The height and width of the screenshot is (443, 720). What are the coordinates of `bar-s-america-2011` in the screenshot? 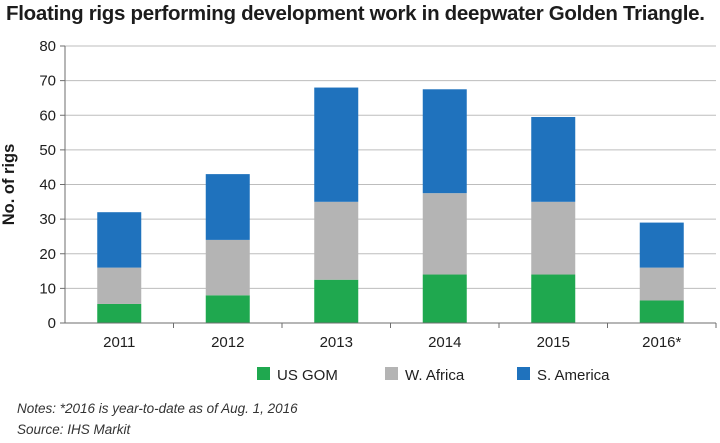 It's located at (119, 240).